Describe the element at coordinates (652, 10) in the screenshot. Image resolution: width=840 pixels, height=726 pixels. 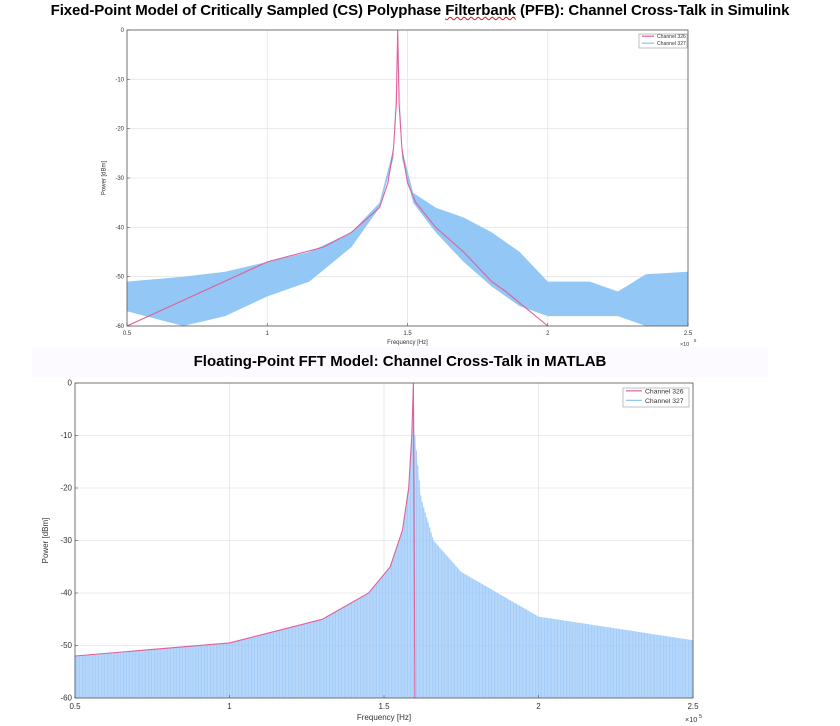
I see `top-title-suffix: (PFB): Channel Cross-Talk in Simulink` at that location.